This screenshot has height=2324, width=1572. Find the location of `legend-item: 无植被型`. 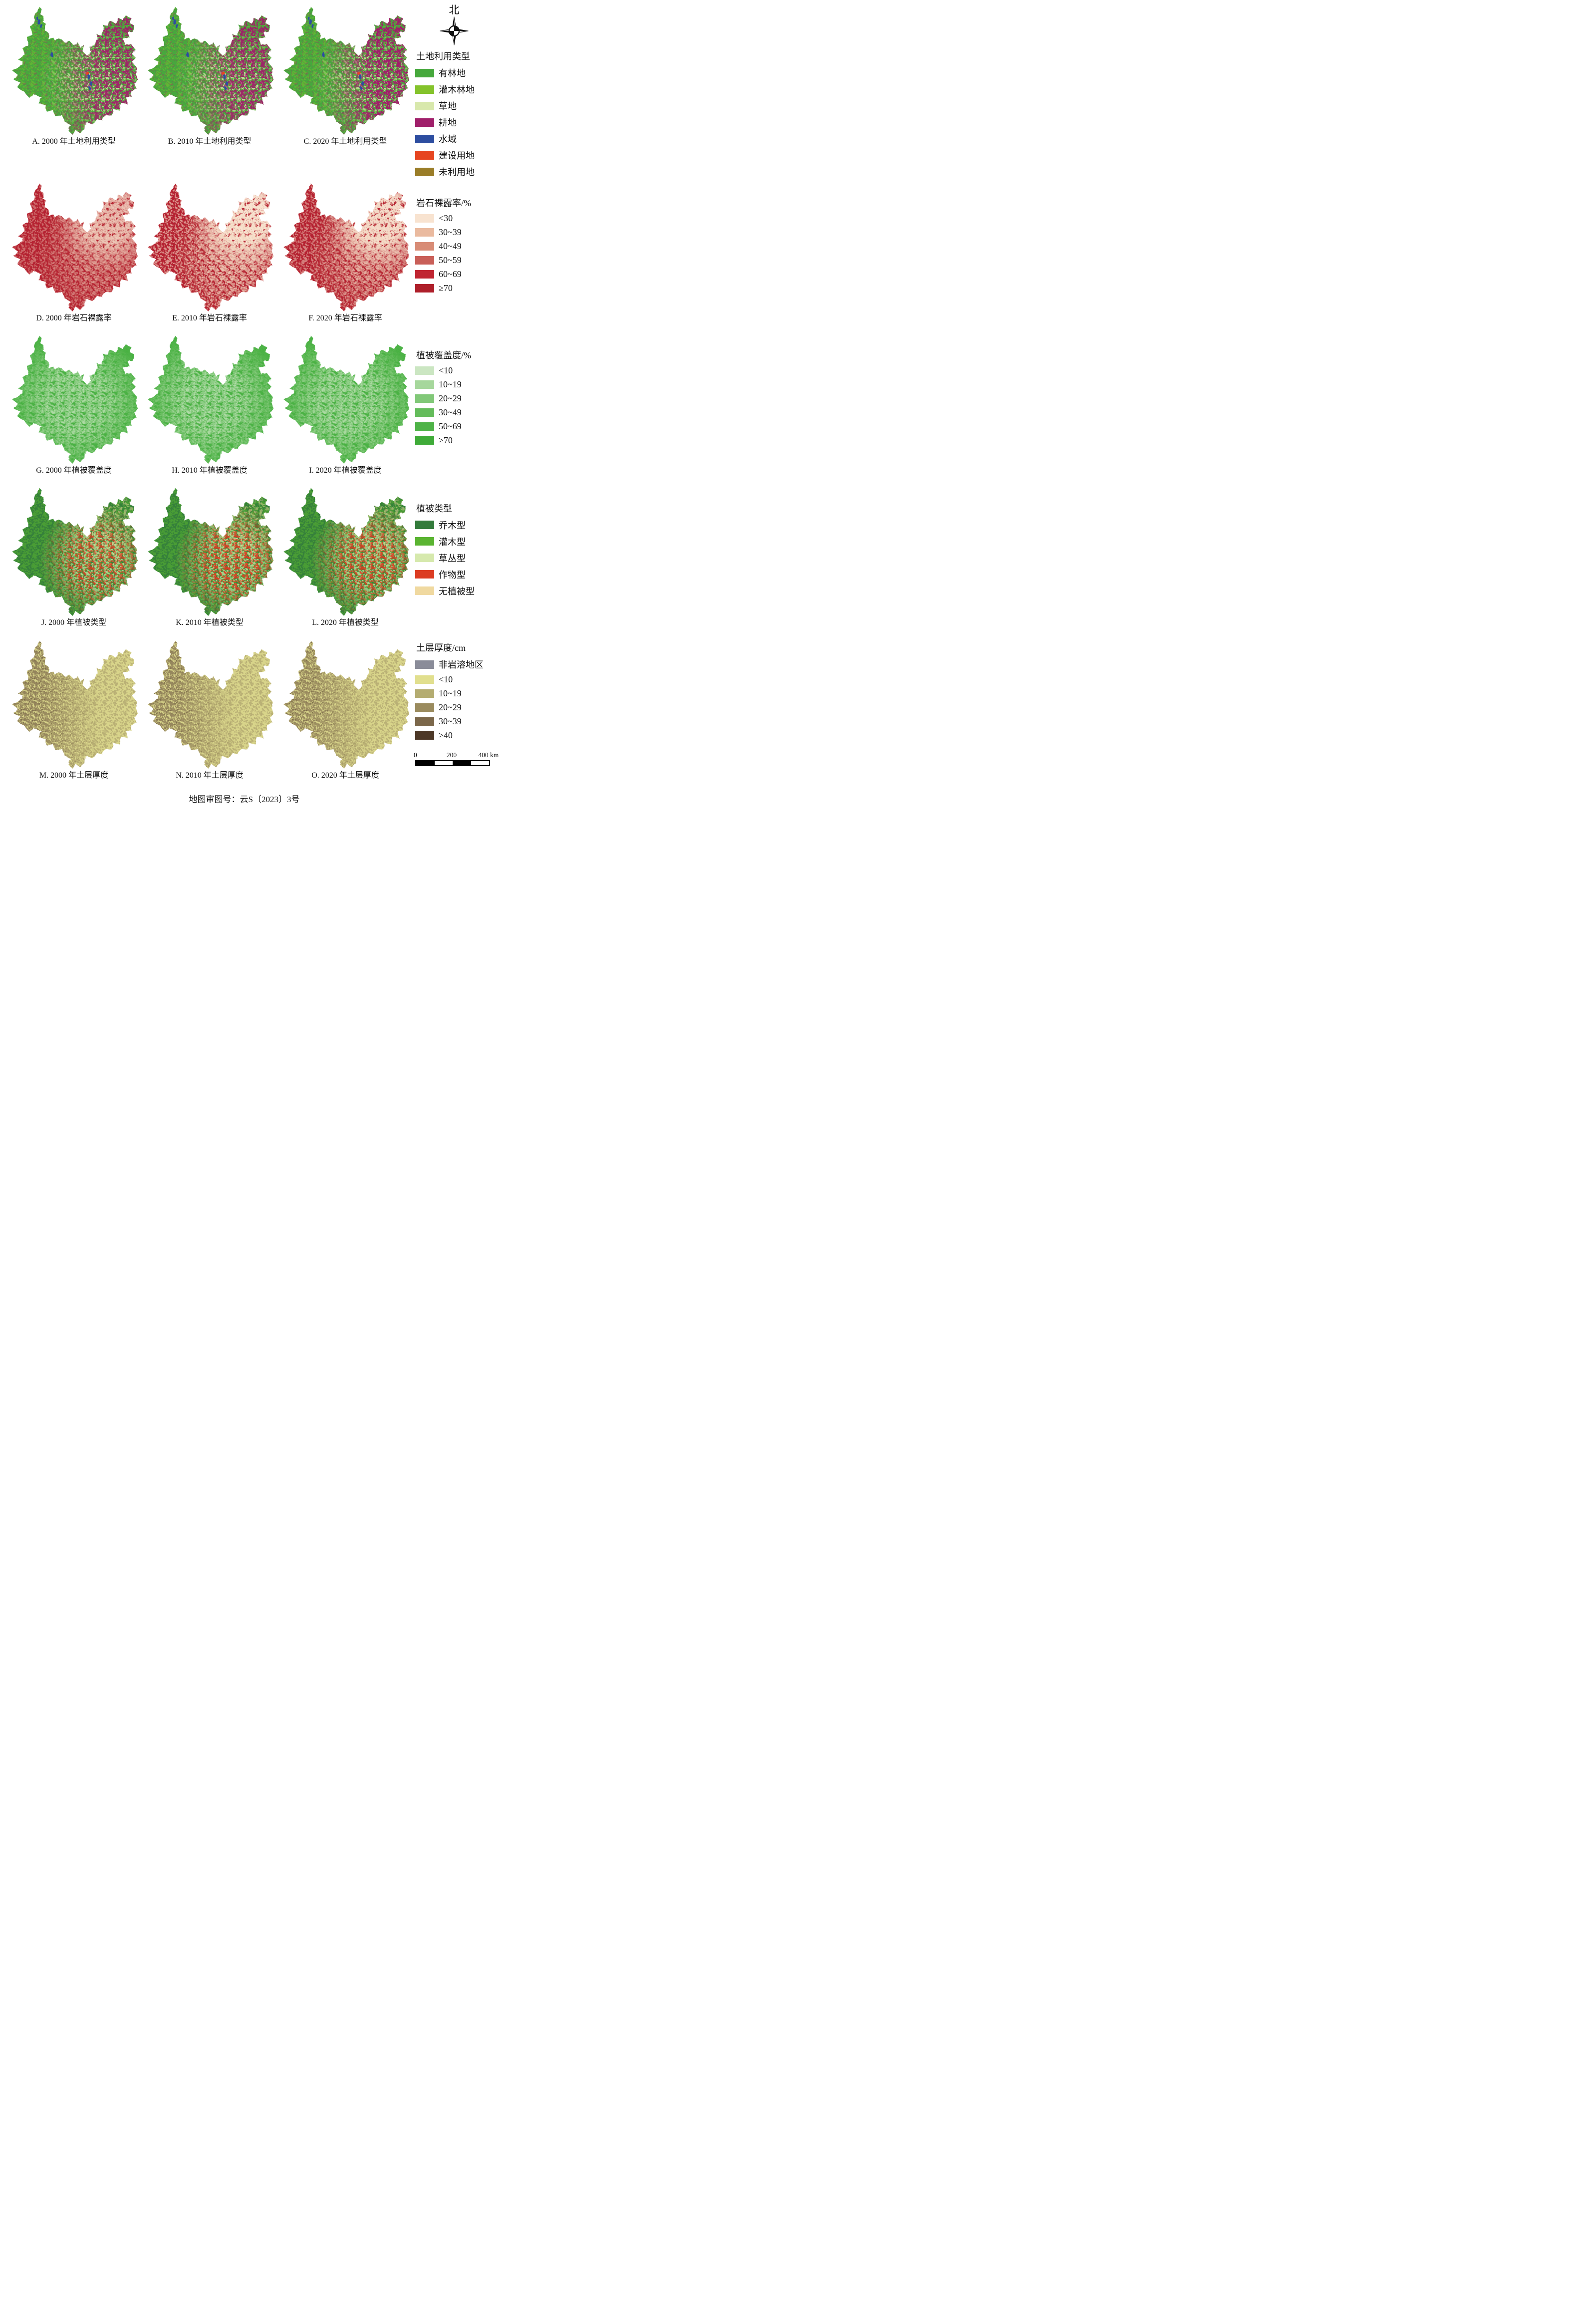

legend-item: 无植被型 is located at coordinates (463, 590).